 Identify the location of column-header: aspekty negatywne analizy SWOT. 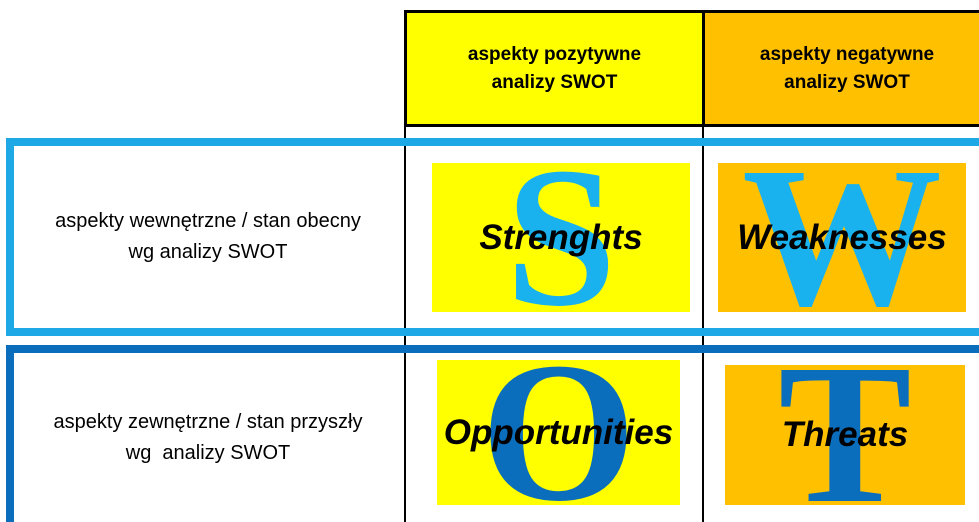
(840, 68).